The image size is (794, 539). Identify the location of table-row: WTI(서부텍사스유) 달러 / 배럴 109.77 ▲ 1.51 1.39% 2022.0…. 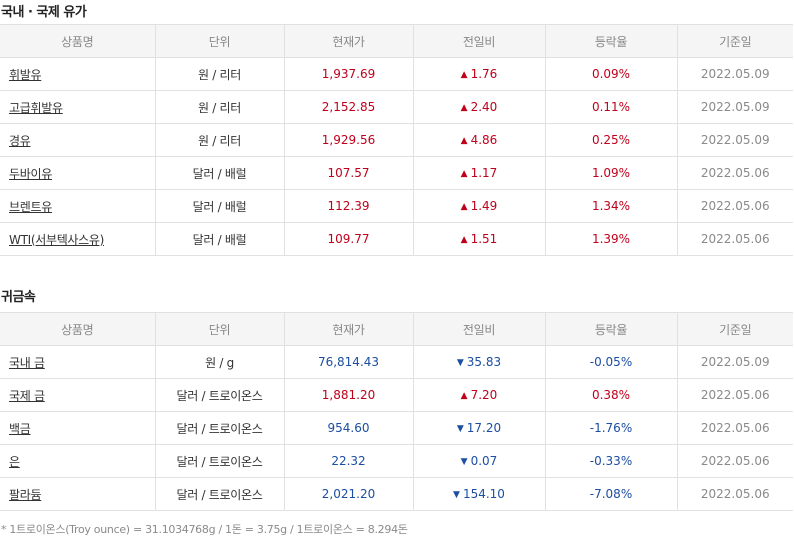
(396, 239).